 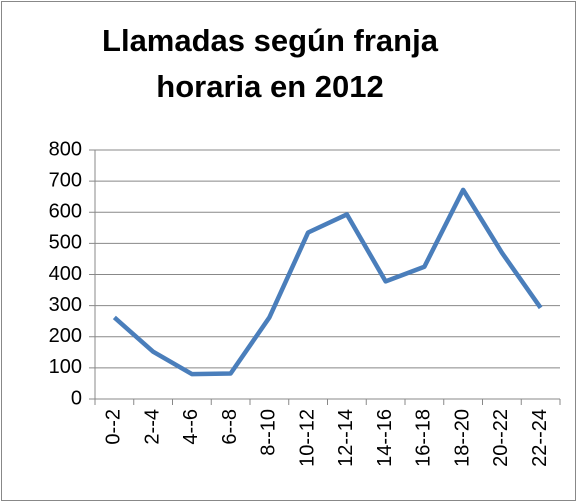 I want to click on y-tick-label: 400, so click(x=65, y=274).